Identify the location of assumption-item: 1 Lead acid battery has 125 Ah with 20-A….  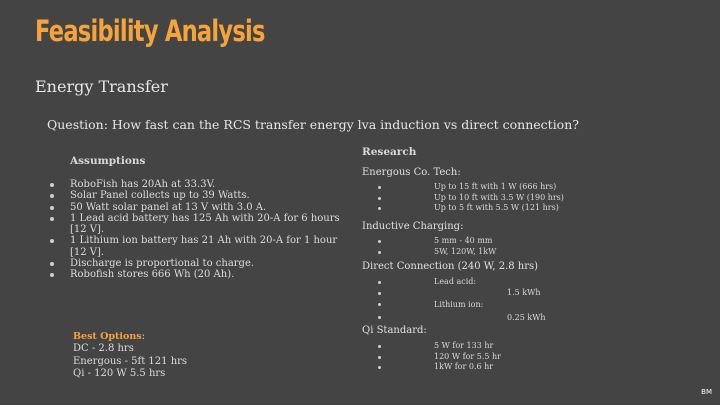
(195, 224).